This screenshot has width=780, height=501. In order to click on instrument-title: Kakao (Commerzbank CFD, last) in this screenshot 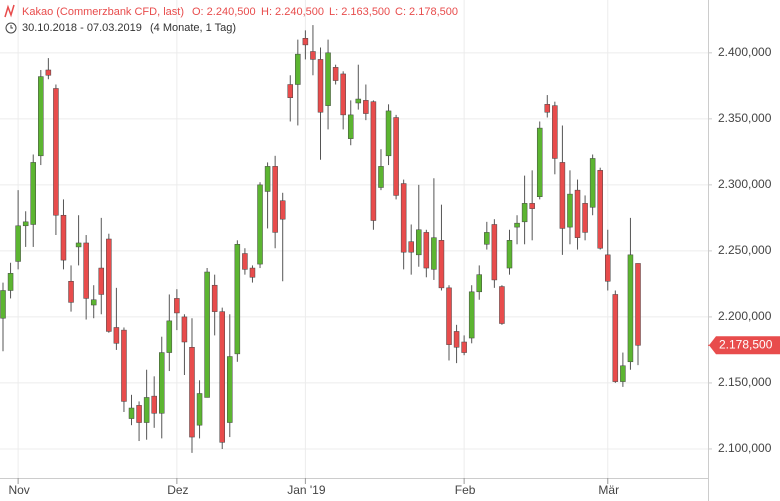, I will do `click(103, 12)`.